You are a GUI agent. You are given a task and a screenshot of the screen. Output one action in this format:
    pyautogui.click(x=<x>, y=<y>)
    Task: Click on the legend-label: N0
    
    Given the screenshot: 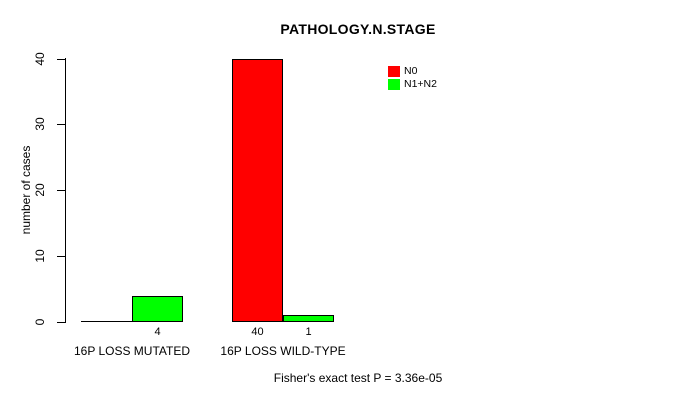 What is the action you would take?
    pyautogui.click(x=411, y=71)
    